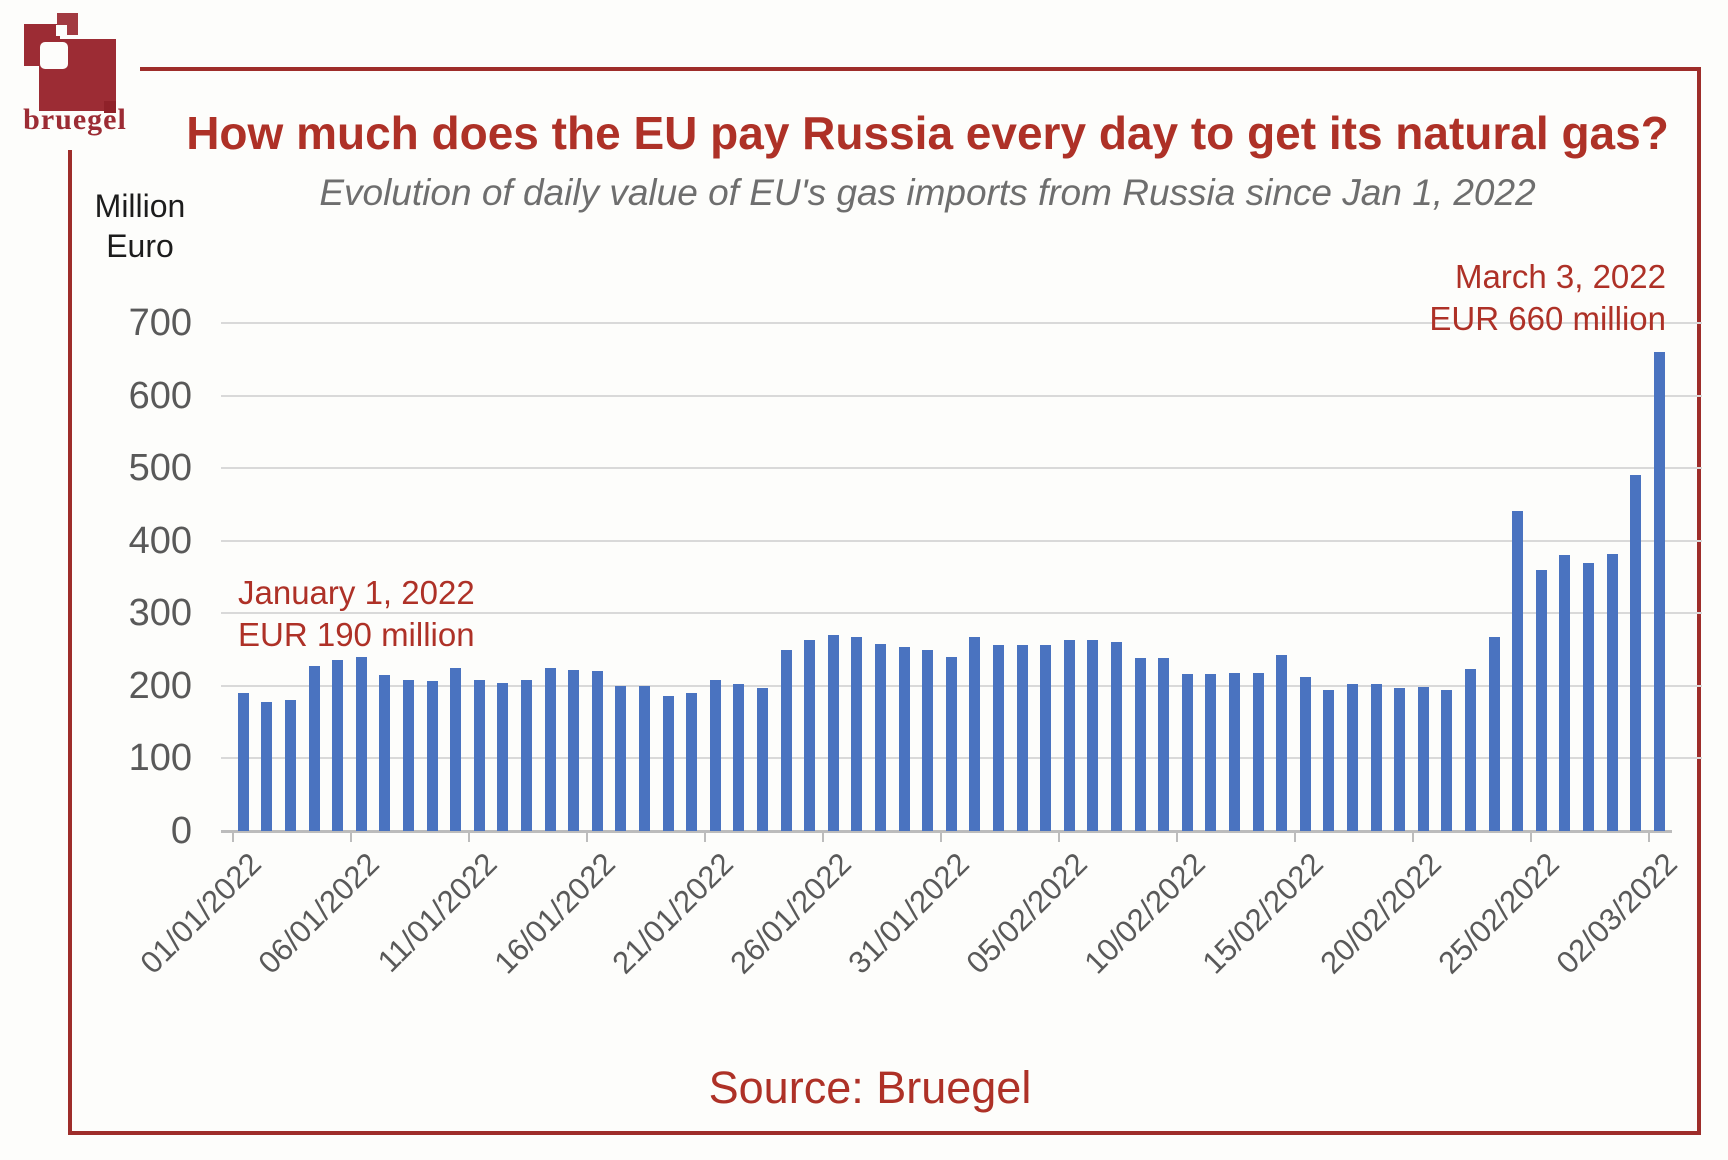  Describe the element at coordinates (140, 206) in the screenshot. I see `y-axis-unit-line1: Million` at that location.